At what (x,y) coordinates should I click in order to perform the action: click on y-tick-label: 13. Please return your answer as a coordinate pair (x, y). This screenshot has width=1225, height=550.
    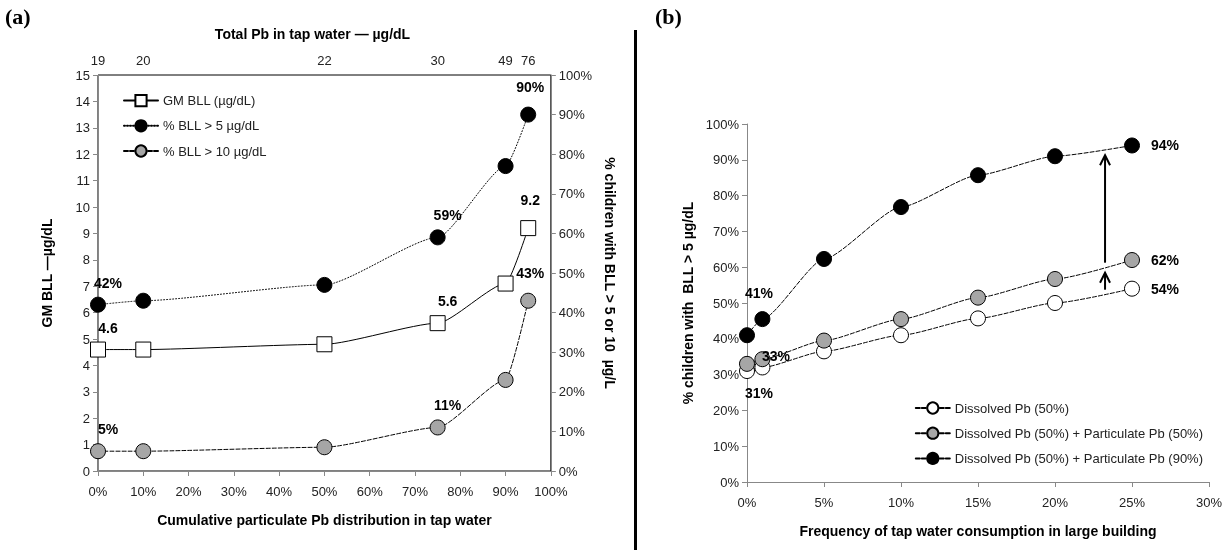
    Looking at the image, I should click on (82, 128).